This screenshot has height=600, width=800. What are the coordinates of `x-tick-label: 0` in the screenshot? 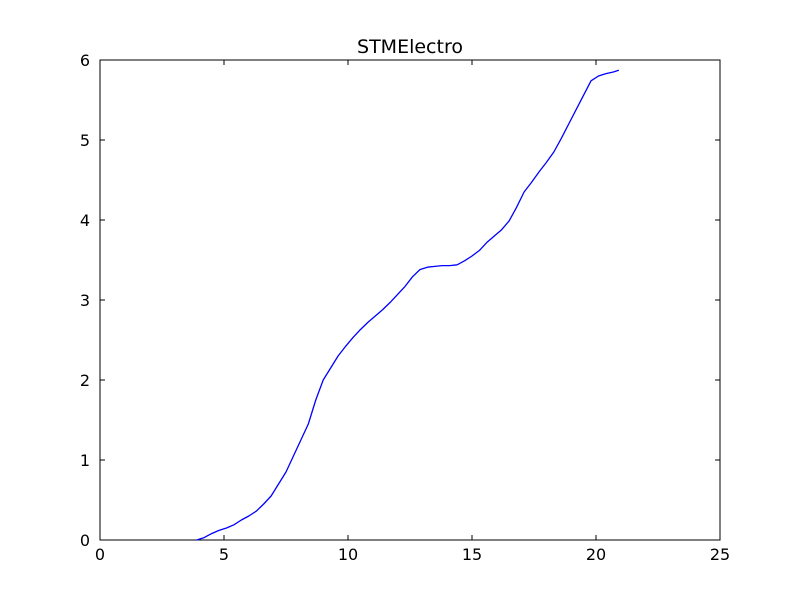 It's located at (100, 554).